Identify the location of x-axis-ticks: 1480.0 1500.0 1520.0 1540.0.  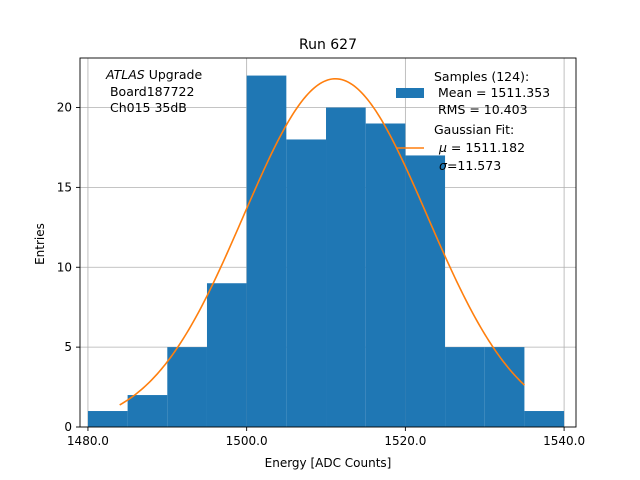
(326, 437).